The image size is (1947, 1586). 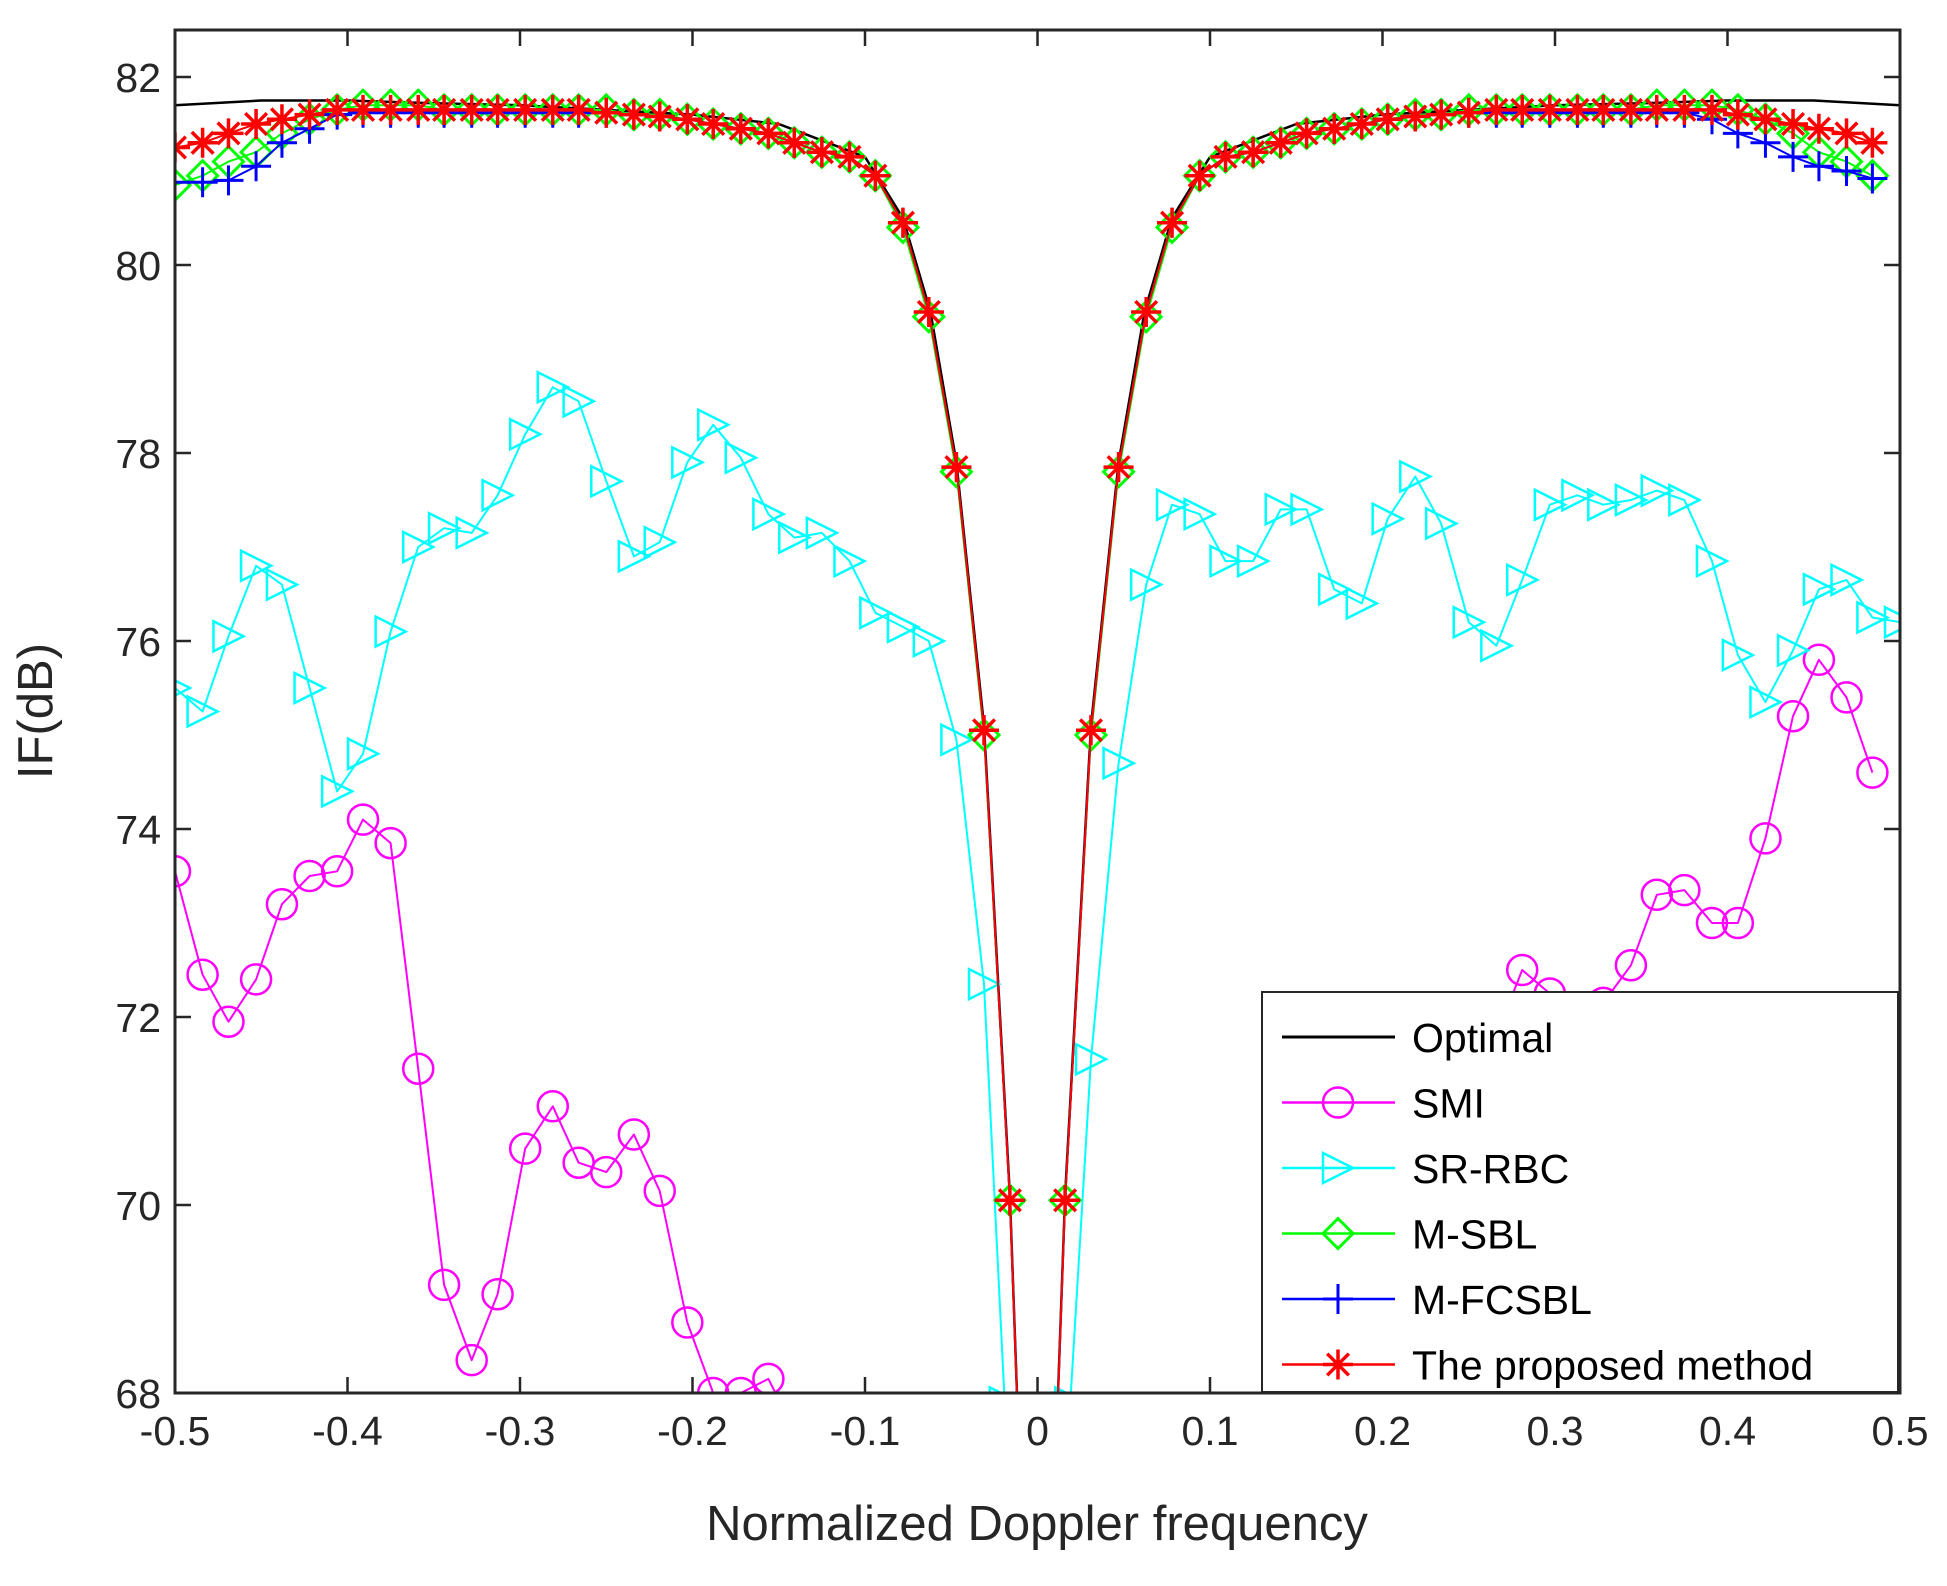 What do you see at coordinates (692, 1431) in the screenshot?
I see `x-tick-label: -0.2` at bounding box center [692, 1431].